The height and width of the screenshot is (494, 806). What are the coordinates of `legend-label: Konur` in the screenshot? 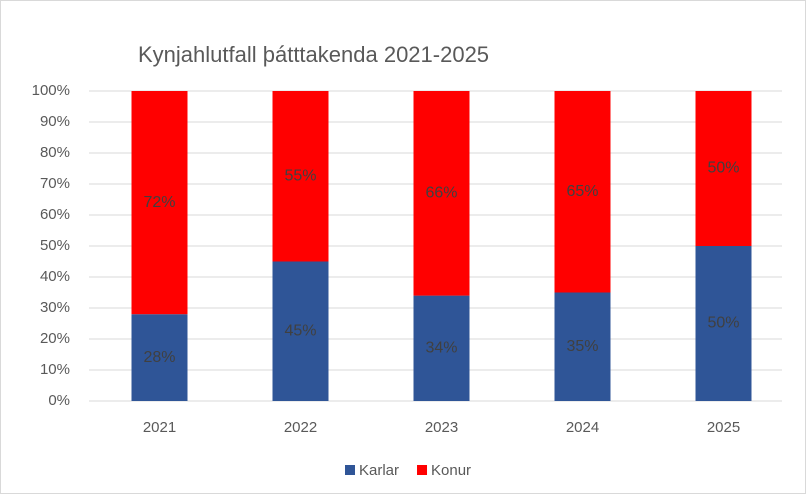 It's located at (451, 470).